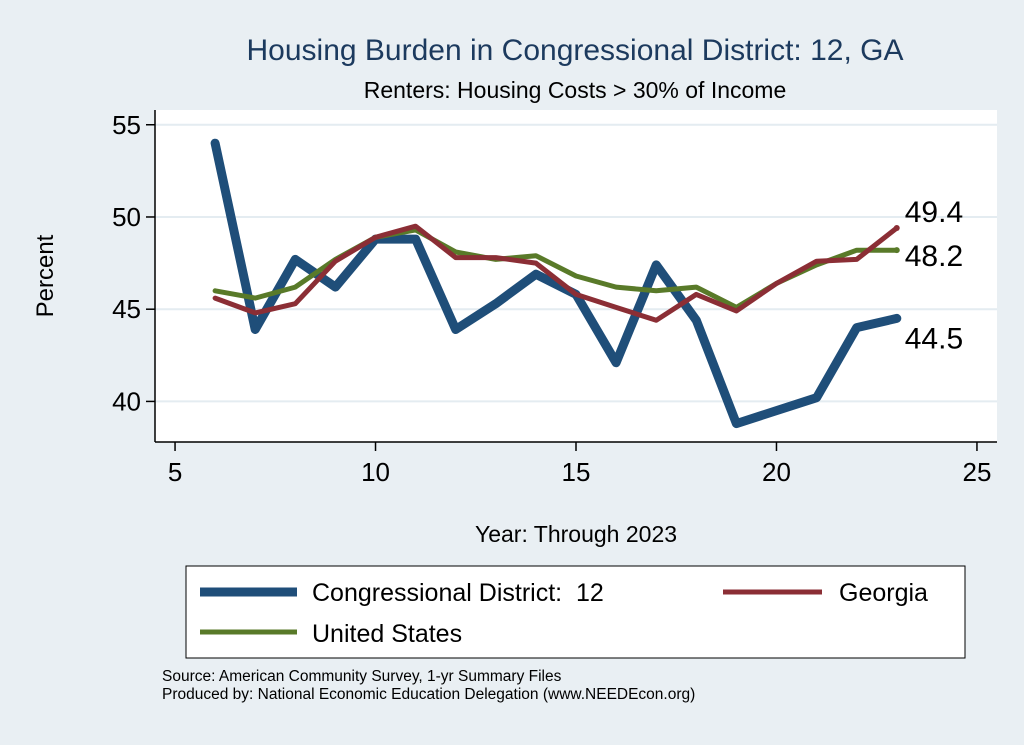  I want to click on end-value-label: 49.4, so click(934, 212).